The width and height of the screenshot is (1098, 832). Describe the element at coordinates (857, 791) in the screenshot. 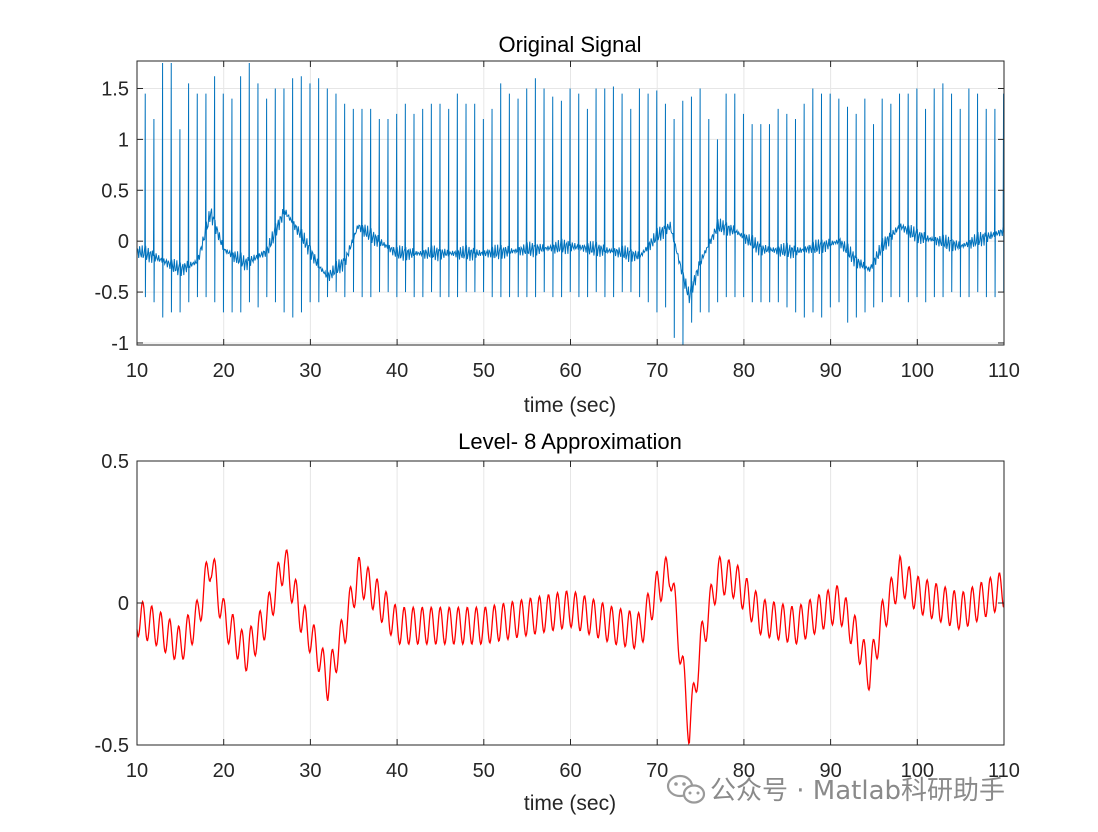

I see `watermark-text: 公众号 · Matlab科研助手` at that location.